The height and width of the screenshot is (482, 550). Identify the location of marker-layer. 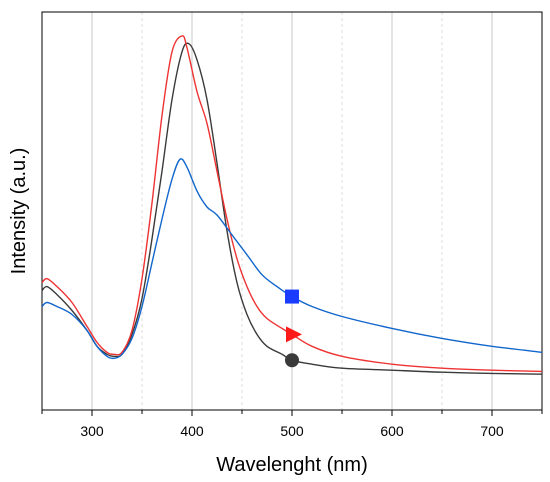
(293, 328).